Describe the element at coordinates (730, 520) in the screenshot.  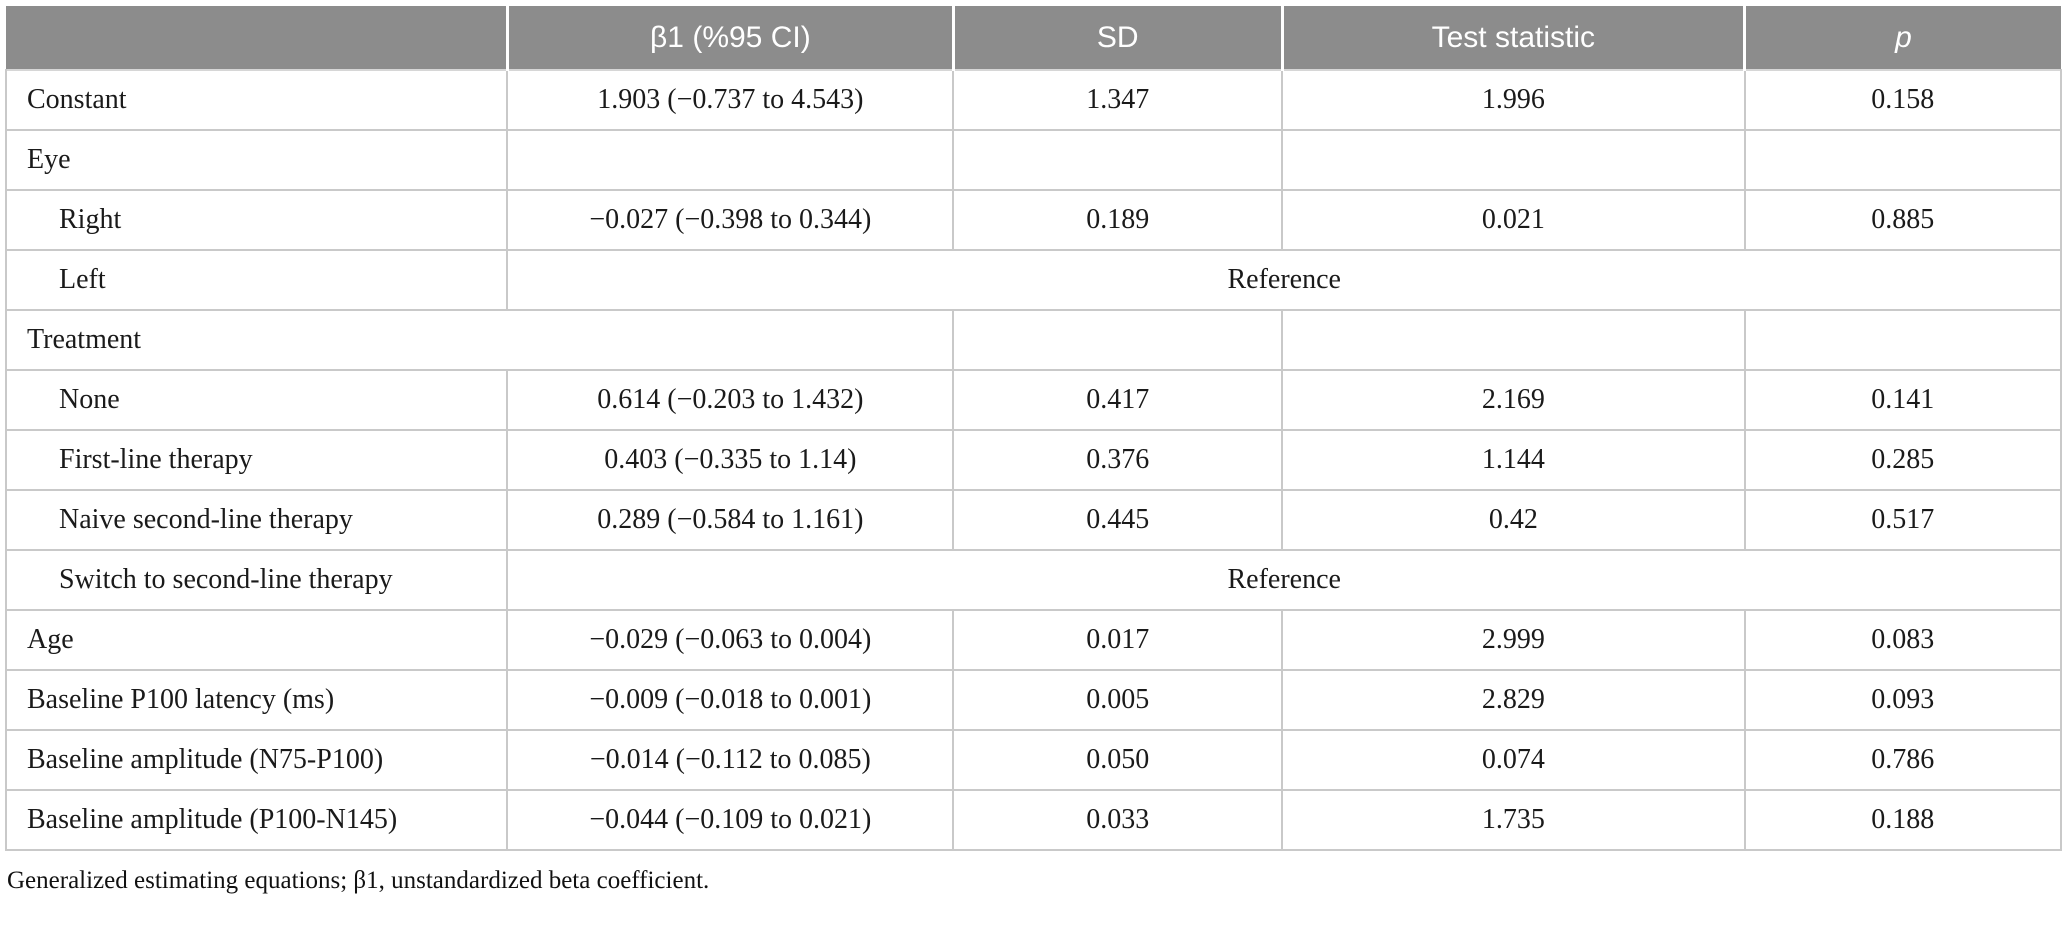
I see `cell-beta-ci: 0.289 (−0.584 to 1.161)` at that location.